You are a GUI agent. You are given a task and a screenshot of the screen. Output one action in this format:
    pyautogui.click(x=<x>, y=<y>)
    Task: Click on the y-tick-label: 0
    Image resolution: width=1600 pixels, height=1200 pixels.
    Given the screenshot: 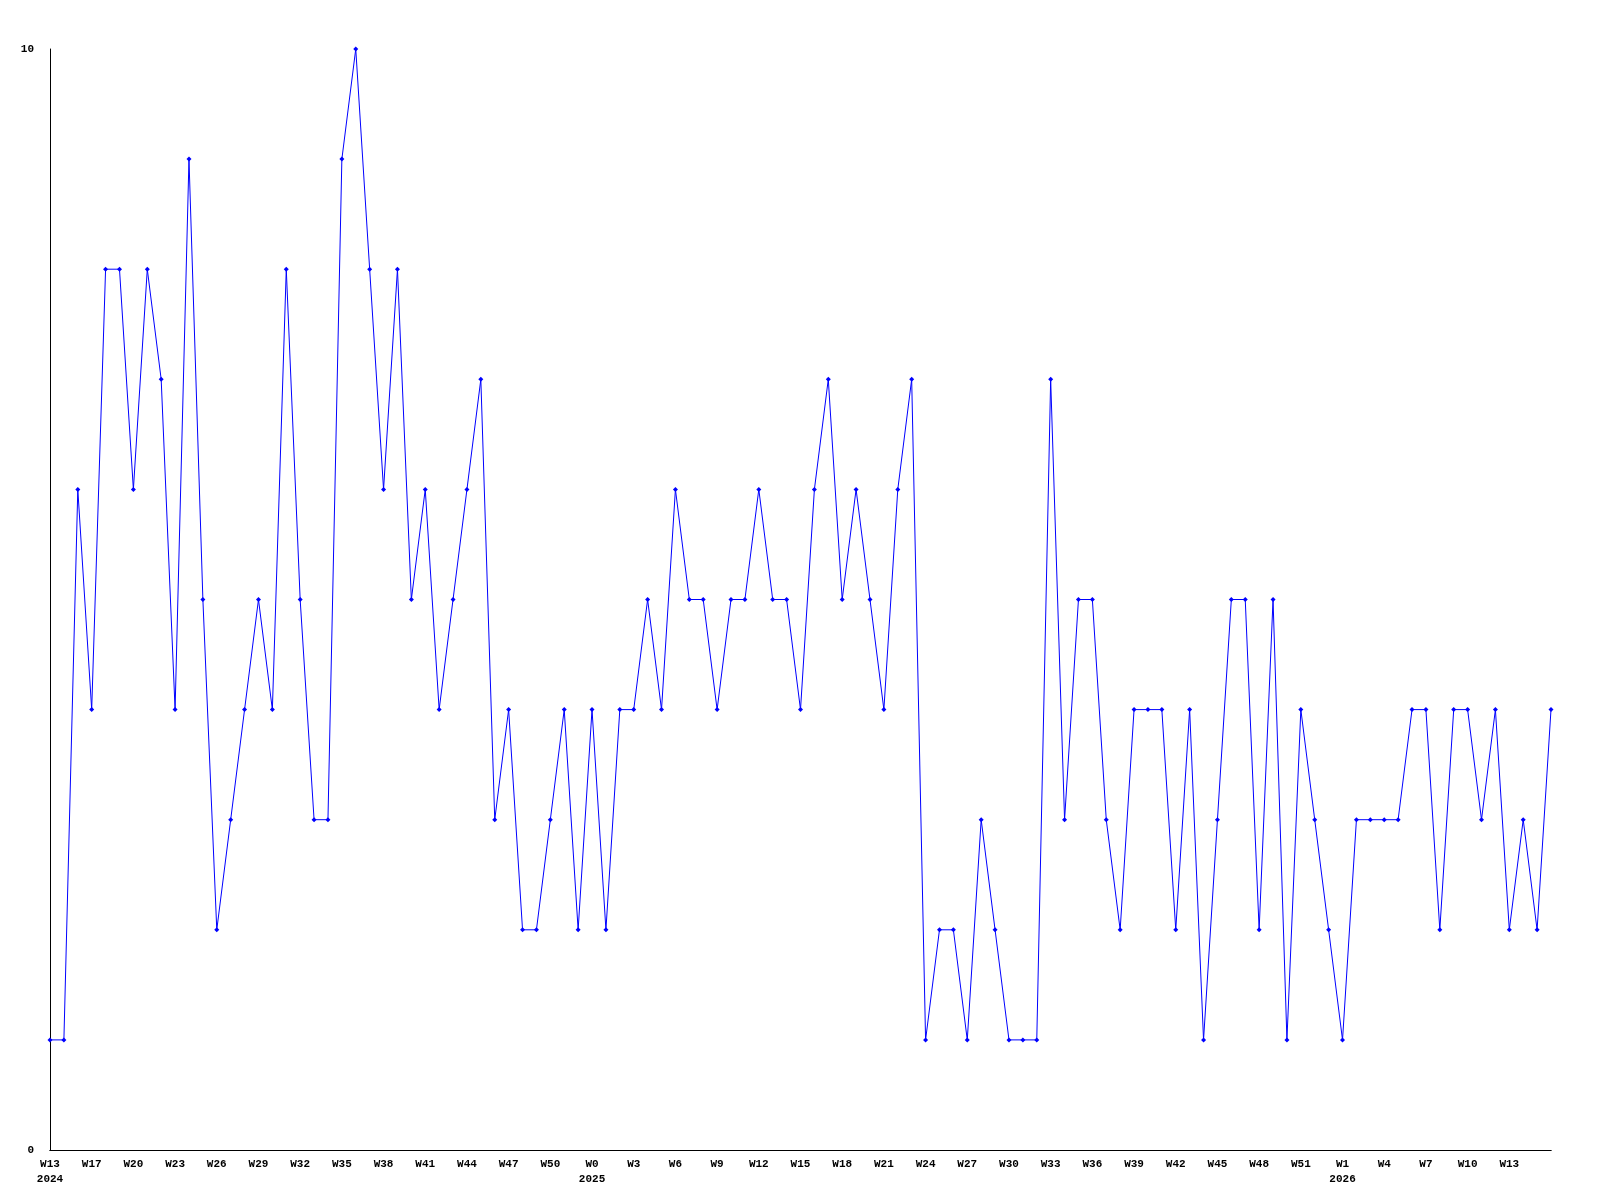 What is the action you would take?
    pyautogui.click(x=30, y=1150)
    